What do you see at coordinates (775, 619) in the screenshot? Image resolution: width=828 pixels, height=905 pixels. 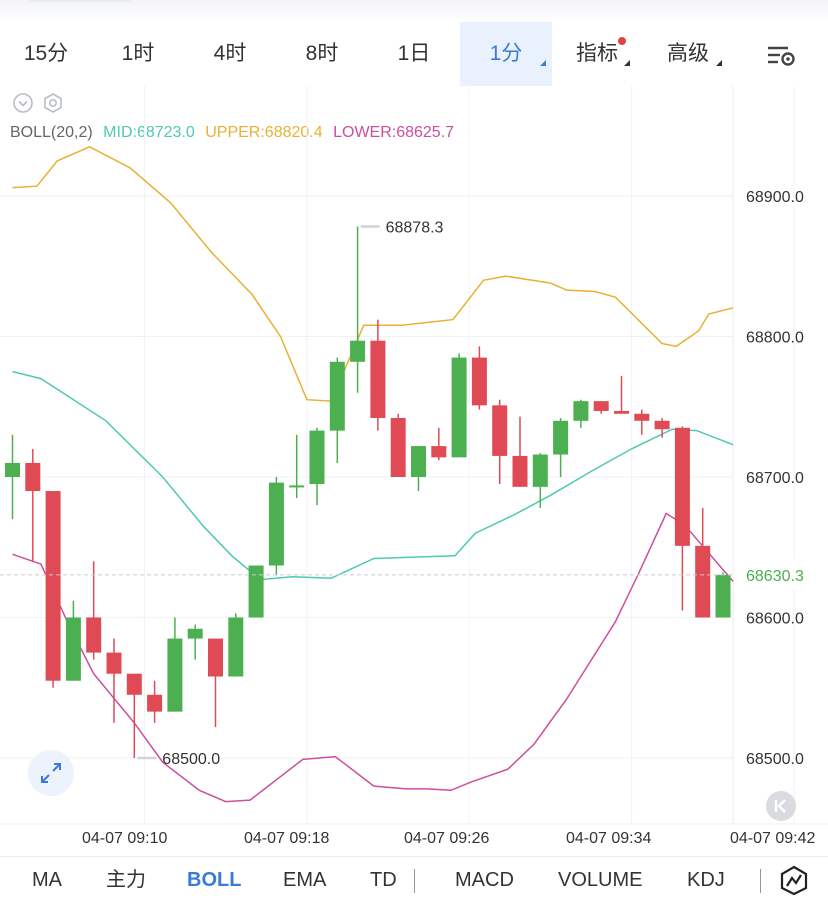 I see `y-tick-label: 68600.0` at bounding box center [775, 619].